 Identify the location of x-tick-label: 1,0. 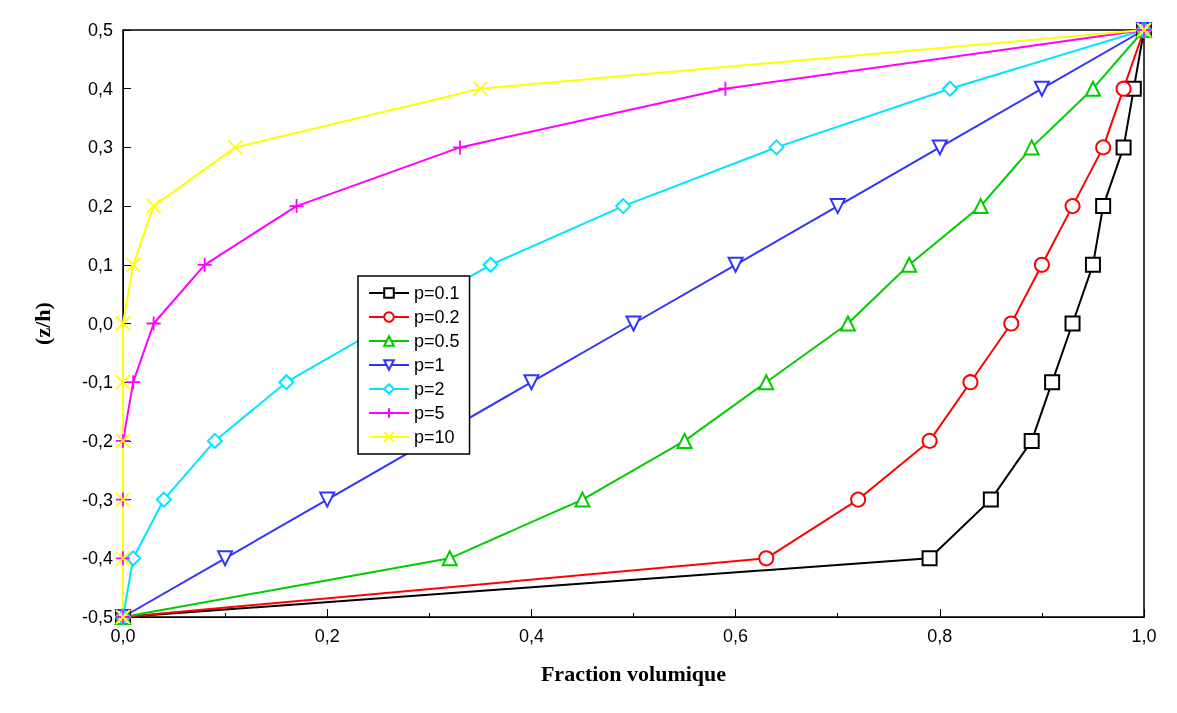
(1144, 636).